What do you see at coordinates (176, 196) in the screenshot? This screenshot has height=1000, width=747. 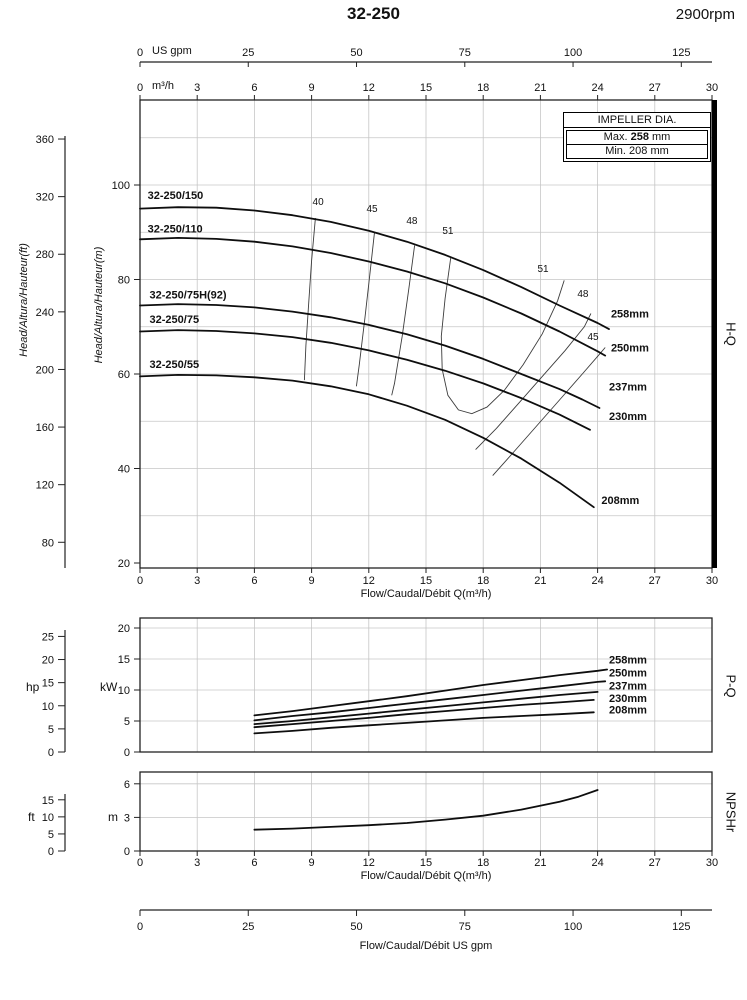 I see `hq-model-label: 32-250/150` at bounding box center [176, 196].